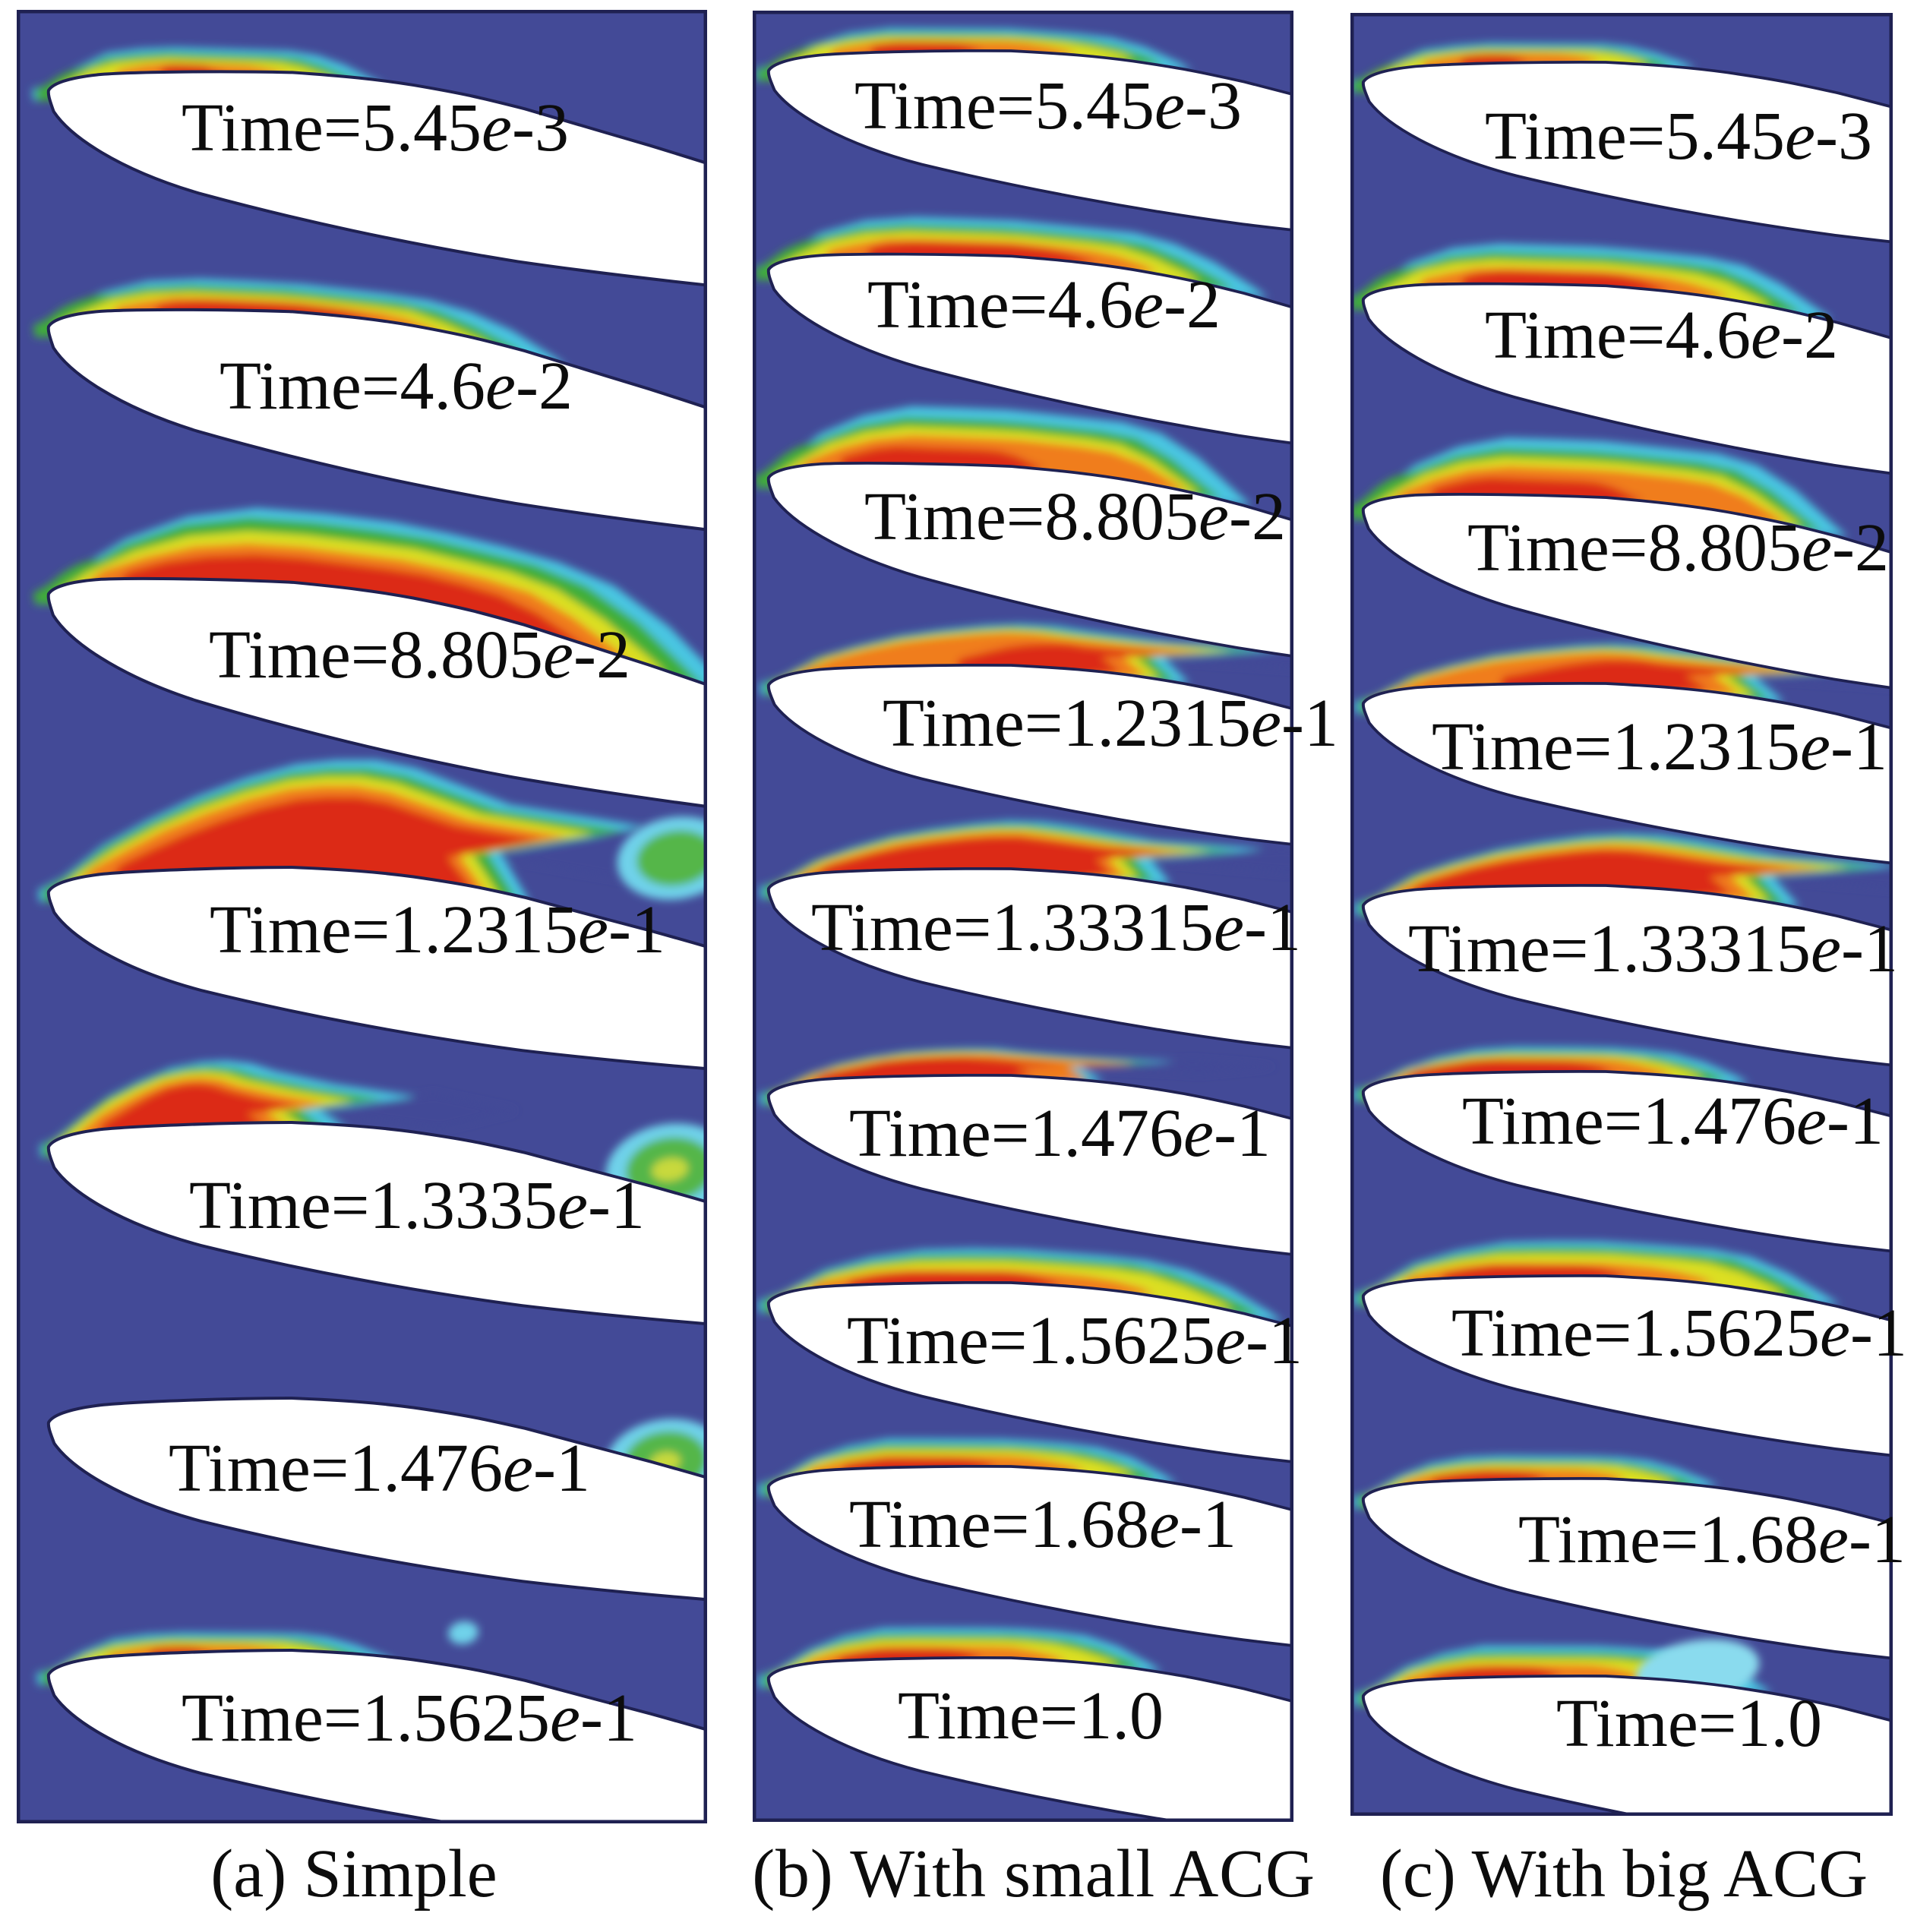 The image size is (1914, 1932). Describe the element at coordinates (417, 1205) in the screenshot. I see `svg-text: Time=1.3335e-1` at that location.